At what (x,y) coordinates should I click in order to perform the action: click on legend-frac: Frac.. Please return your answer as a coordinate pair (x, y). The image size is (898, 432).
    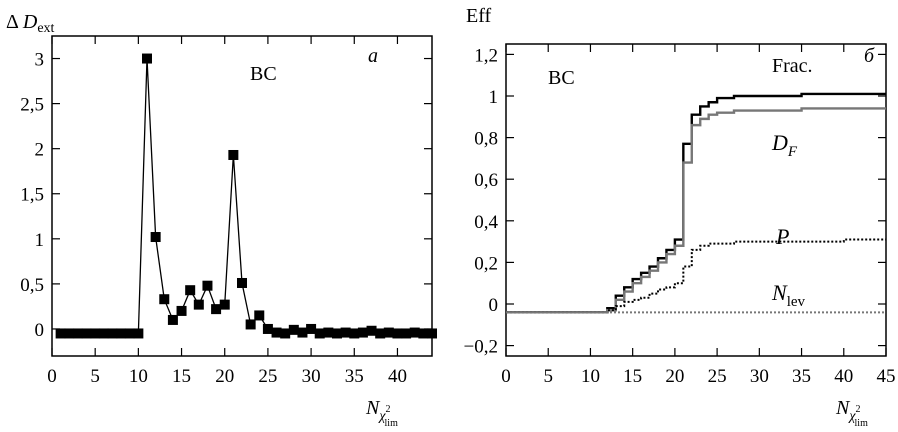
    Looking at the image, I should click on (792, 66).